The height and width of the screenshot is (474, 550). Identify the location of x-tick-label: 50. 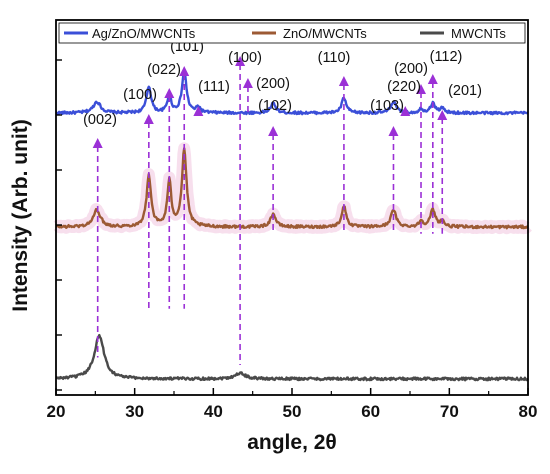
(292, 411).